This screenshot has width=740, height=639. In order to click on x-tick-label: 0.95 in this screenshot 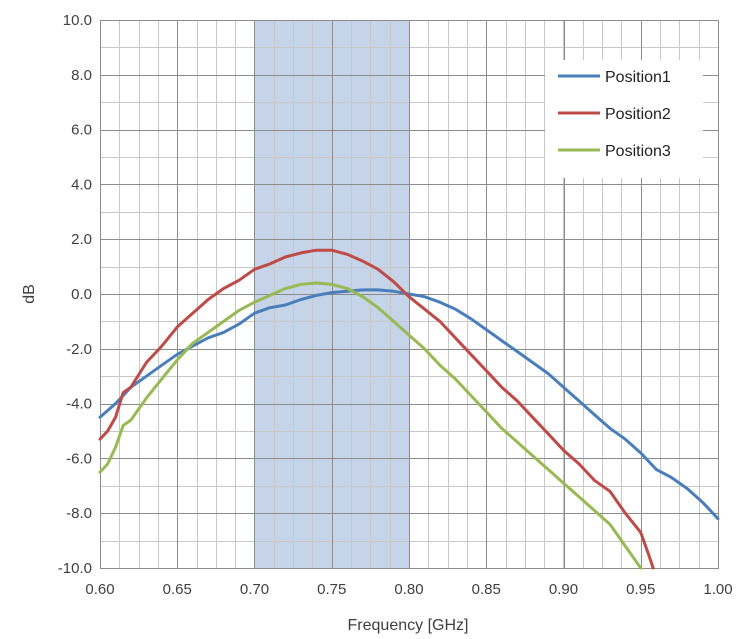, I will do `click(640, 589)`.